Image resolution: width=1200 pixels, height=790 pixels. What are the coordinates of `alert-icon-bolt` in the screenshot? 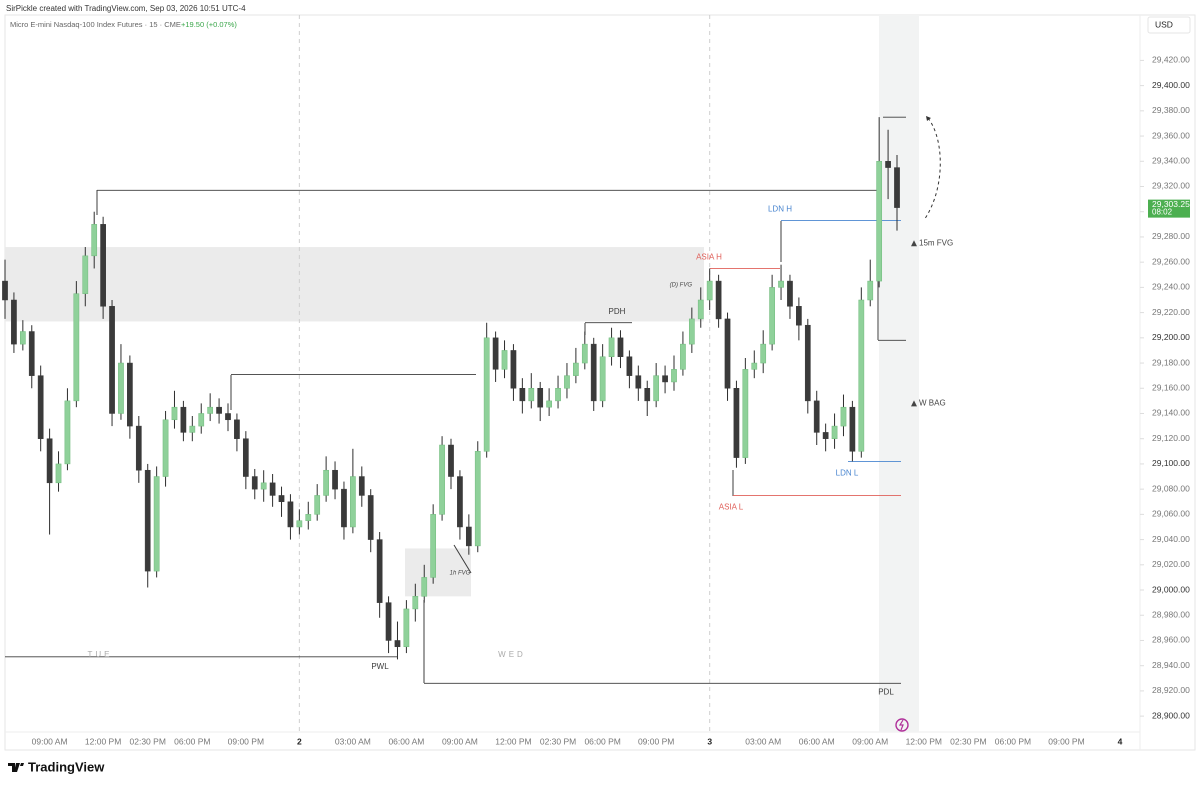 It's located at (901, 725).